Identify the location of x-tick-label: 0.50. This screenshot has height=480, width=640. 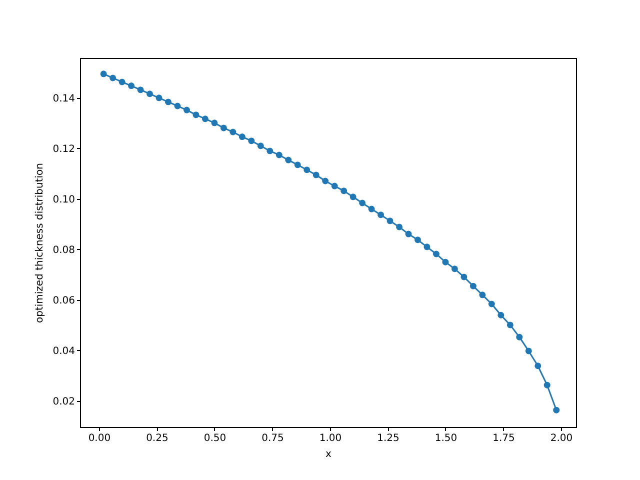
(215, 438).